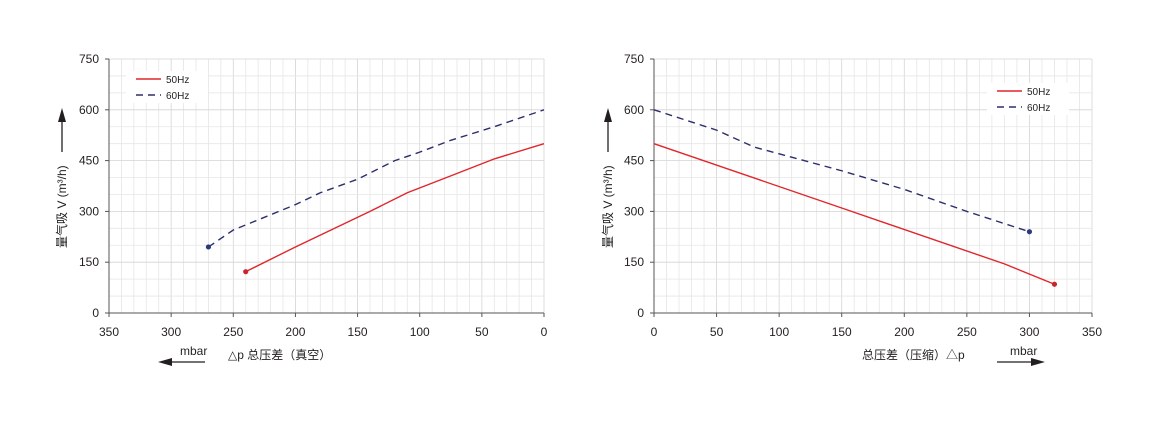  Describe the element at coordinates (279, 355) in the screenshot. I see `x-axis-label: △p 总压差（真空）` at that location.